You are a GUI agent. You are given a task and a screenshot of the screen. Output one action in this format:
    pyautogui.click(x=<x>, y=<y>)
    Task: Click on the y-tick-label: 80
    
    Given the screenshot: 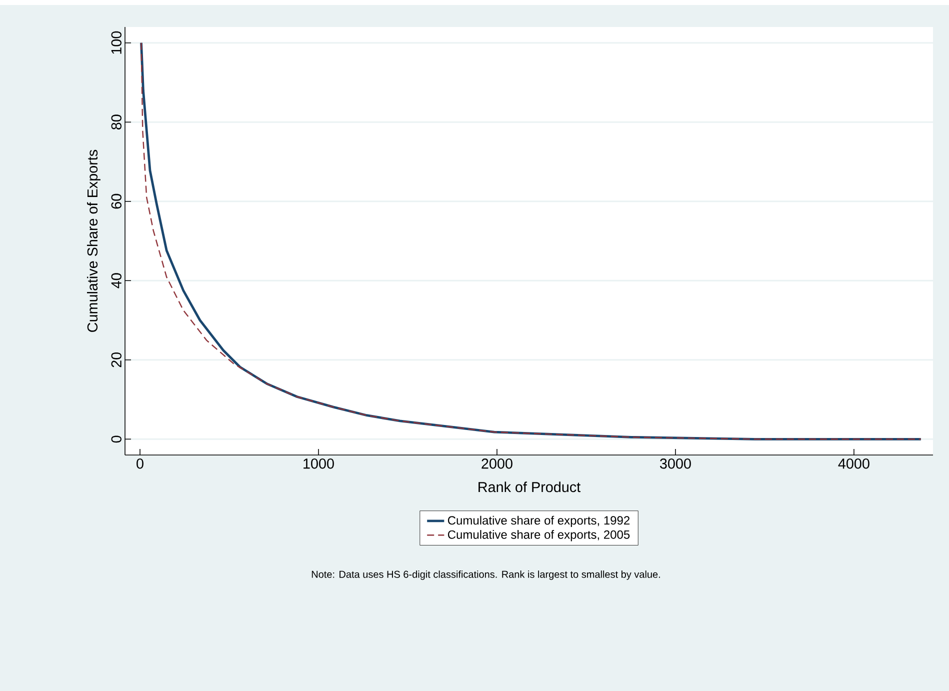 What is the action you would take?
    pyautogui.click(x=116, y=122)
    